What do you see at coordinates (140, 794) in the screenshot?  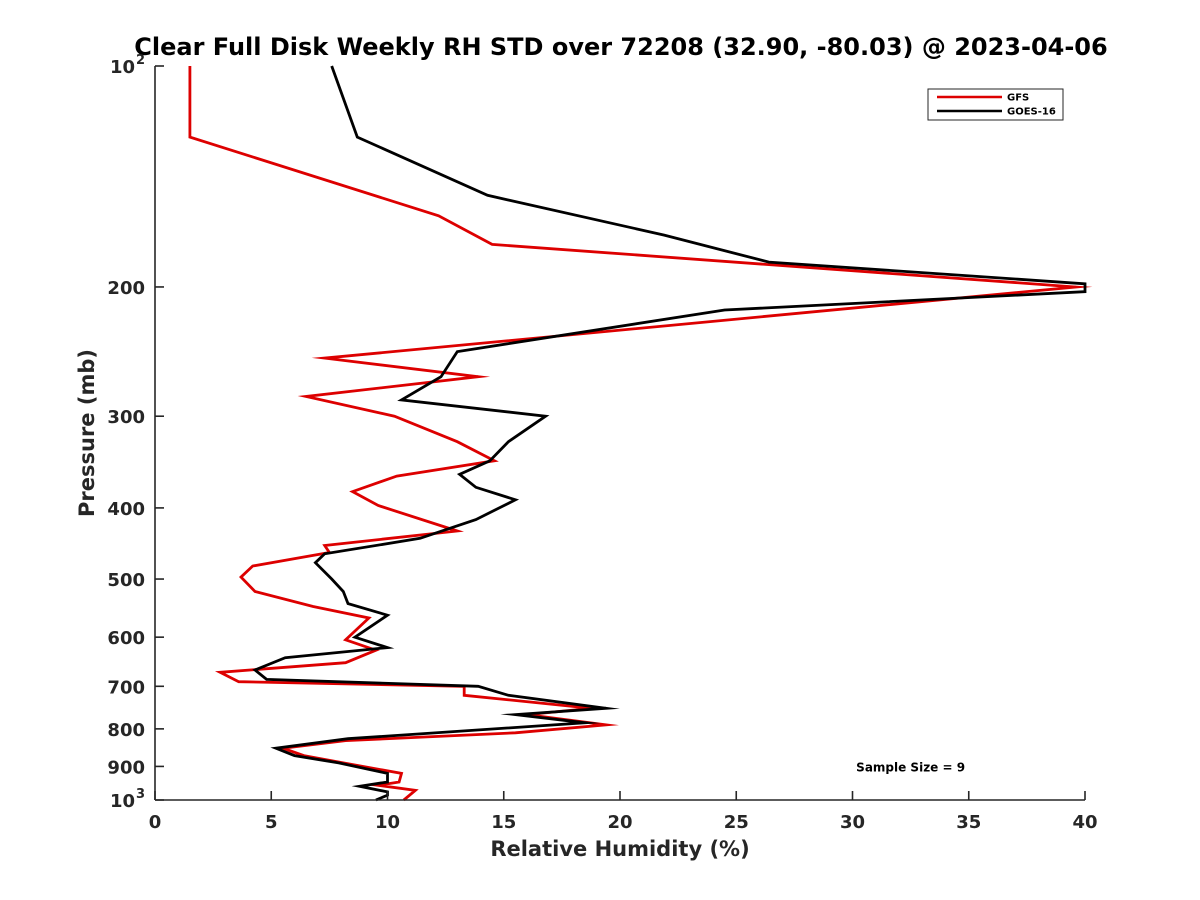 I see `y-tick-exponent: 3` at bounding box center [140, 794].